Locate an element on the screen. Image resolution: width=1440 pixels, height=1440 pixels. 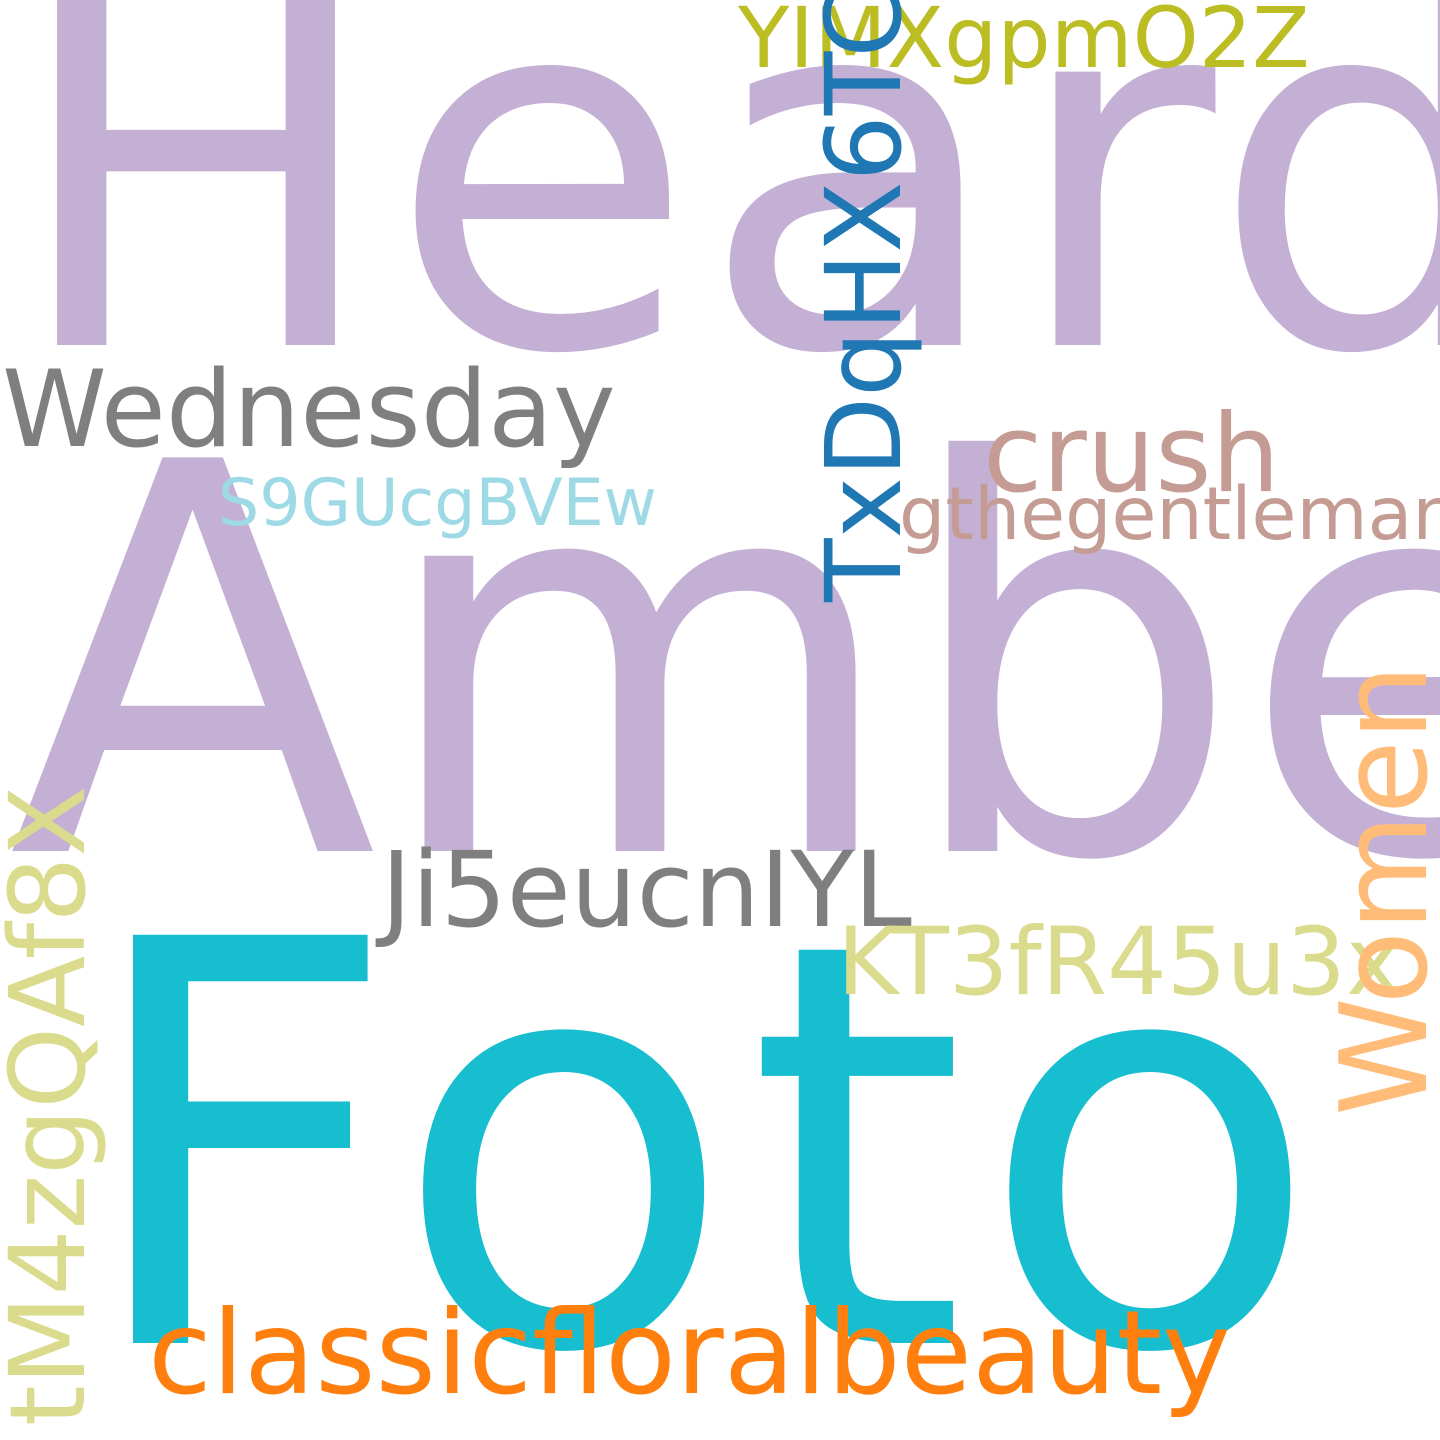
word-gthegentleman: gthegentleman is located at coordinates (1169, 514).